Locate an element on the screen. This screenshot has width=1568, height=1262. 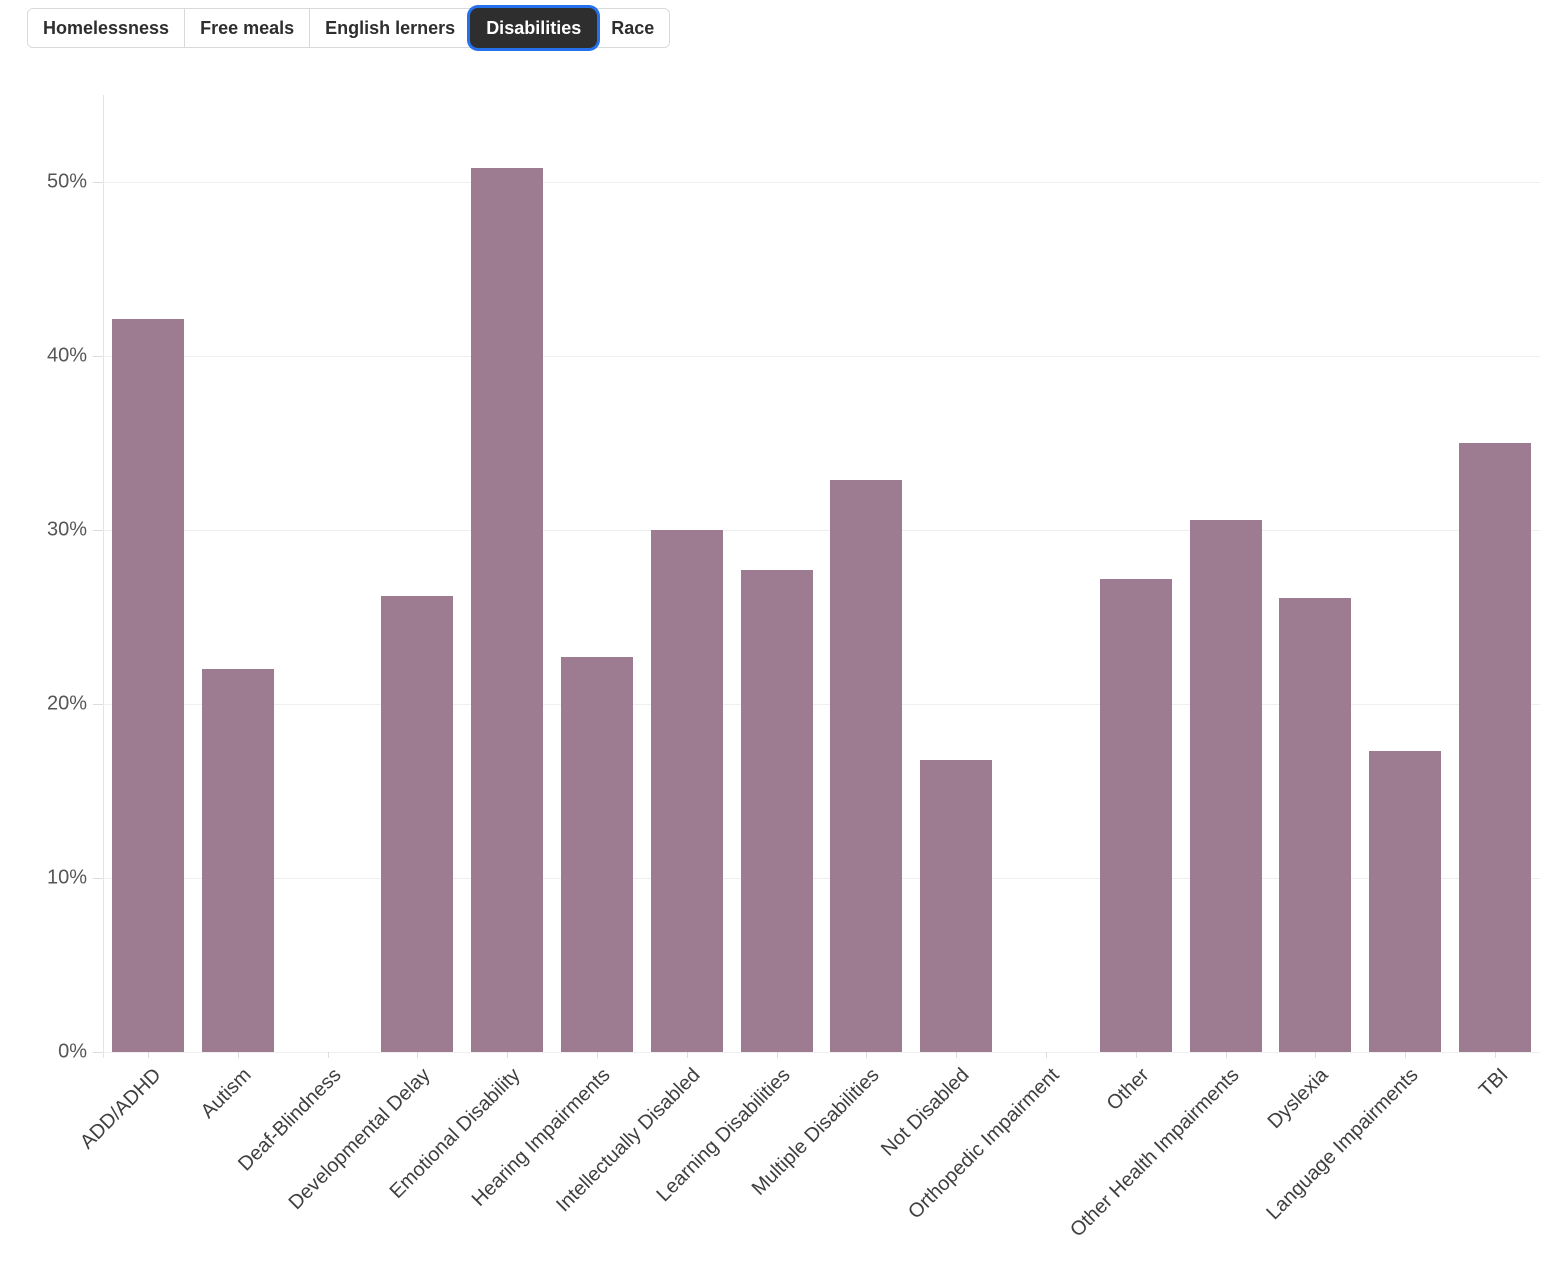
tab-disabilities: Disabilities is located at coordinates (534, 28).